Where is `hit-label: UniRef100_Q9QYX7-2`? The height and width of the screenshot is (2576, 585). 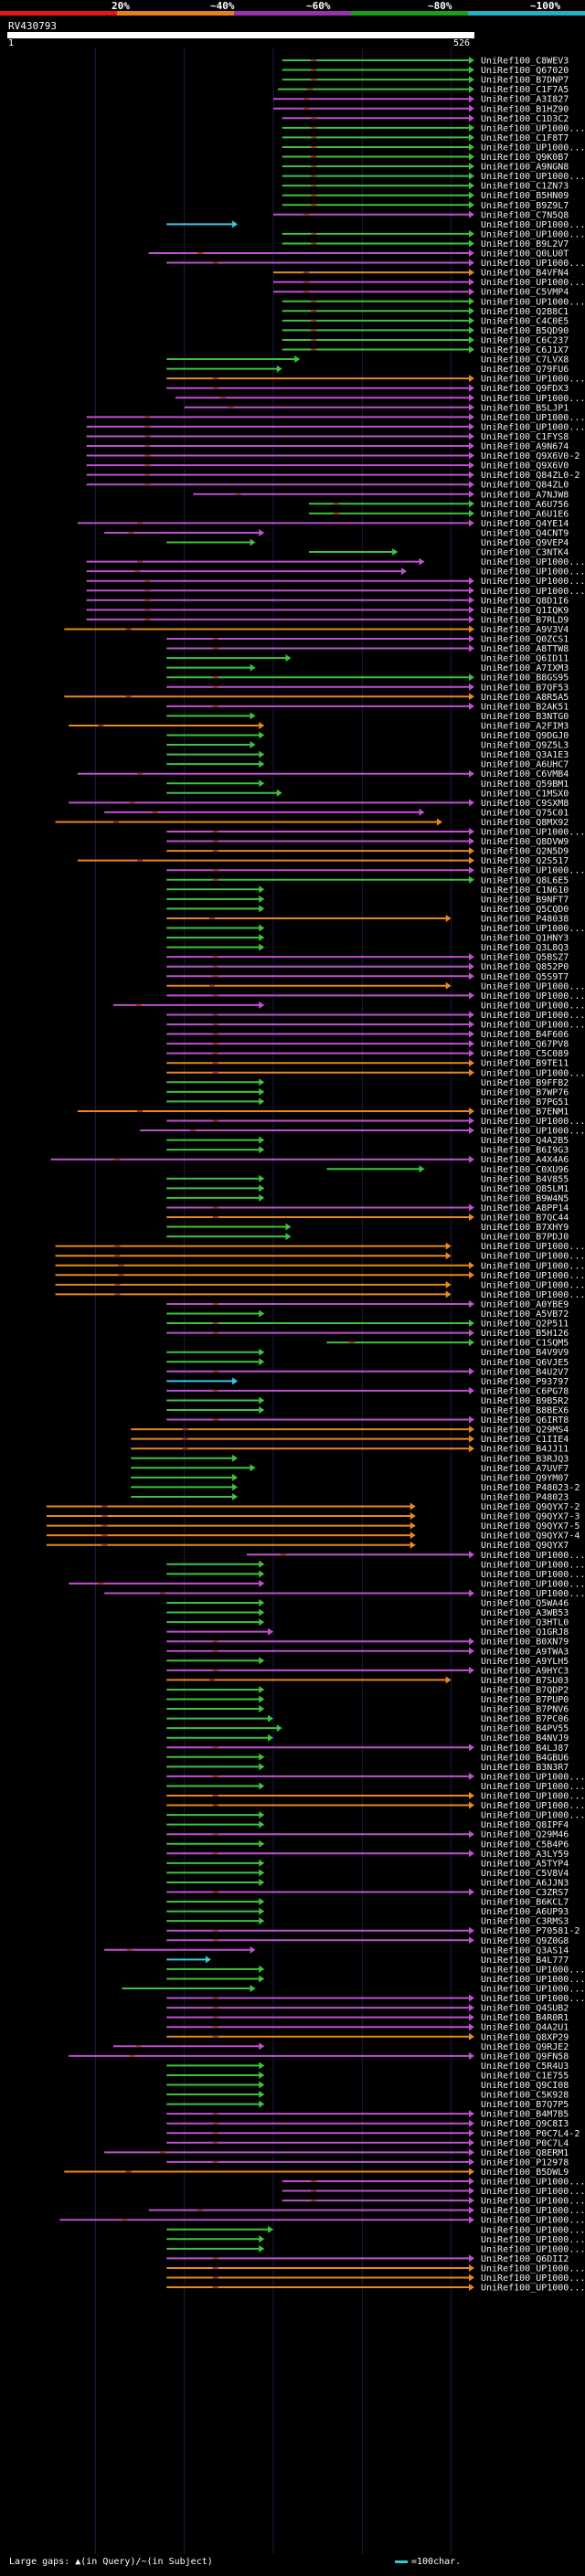
hit-label: UniRef100_Q9QYX7-2 is located at coordinates (531, 1507).